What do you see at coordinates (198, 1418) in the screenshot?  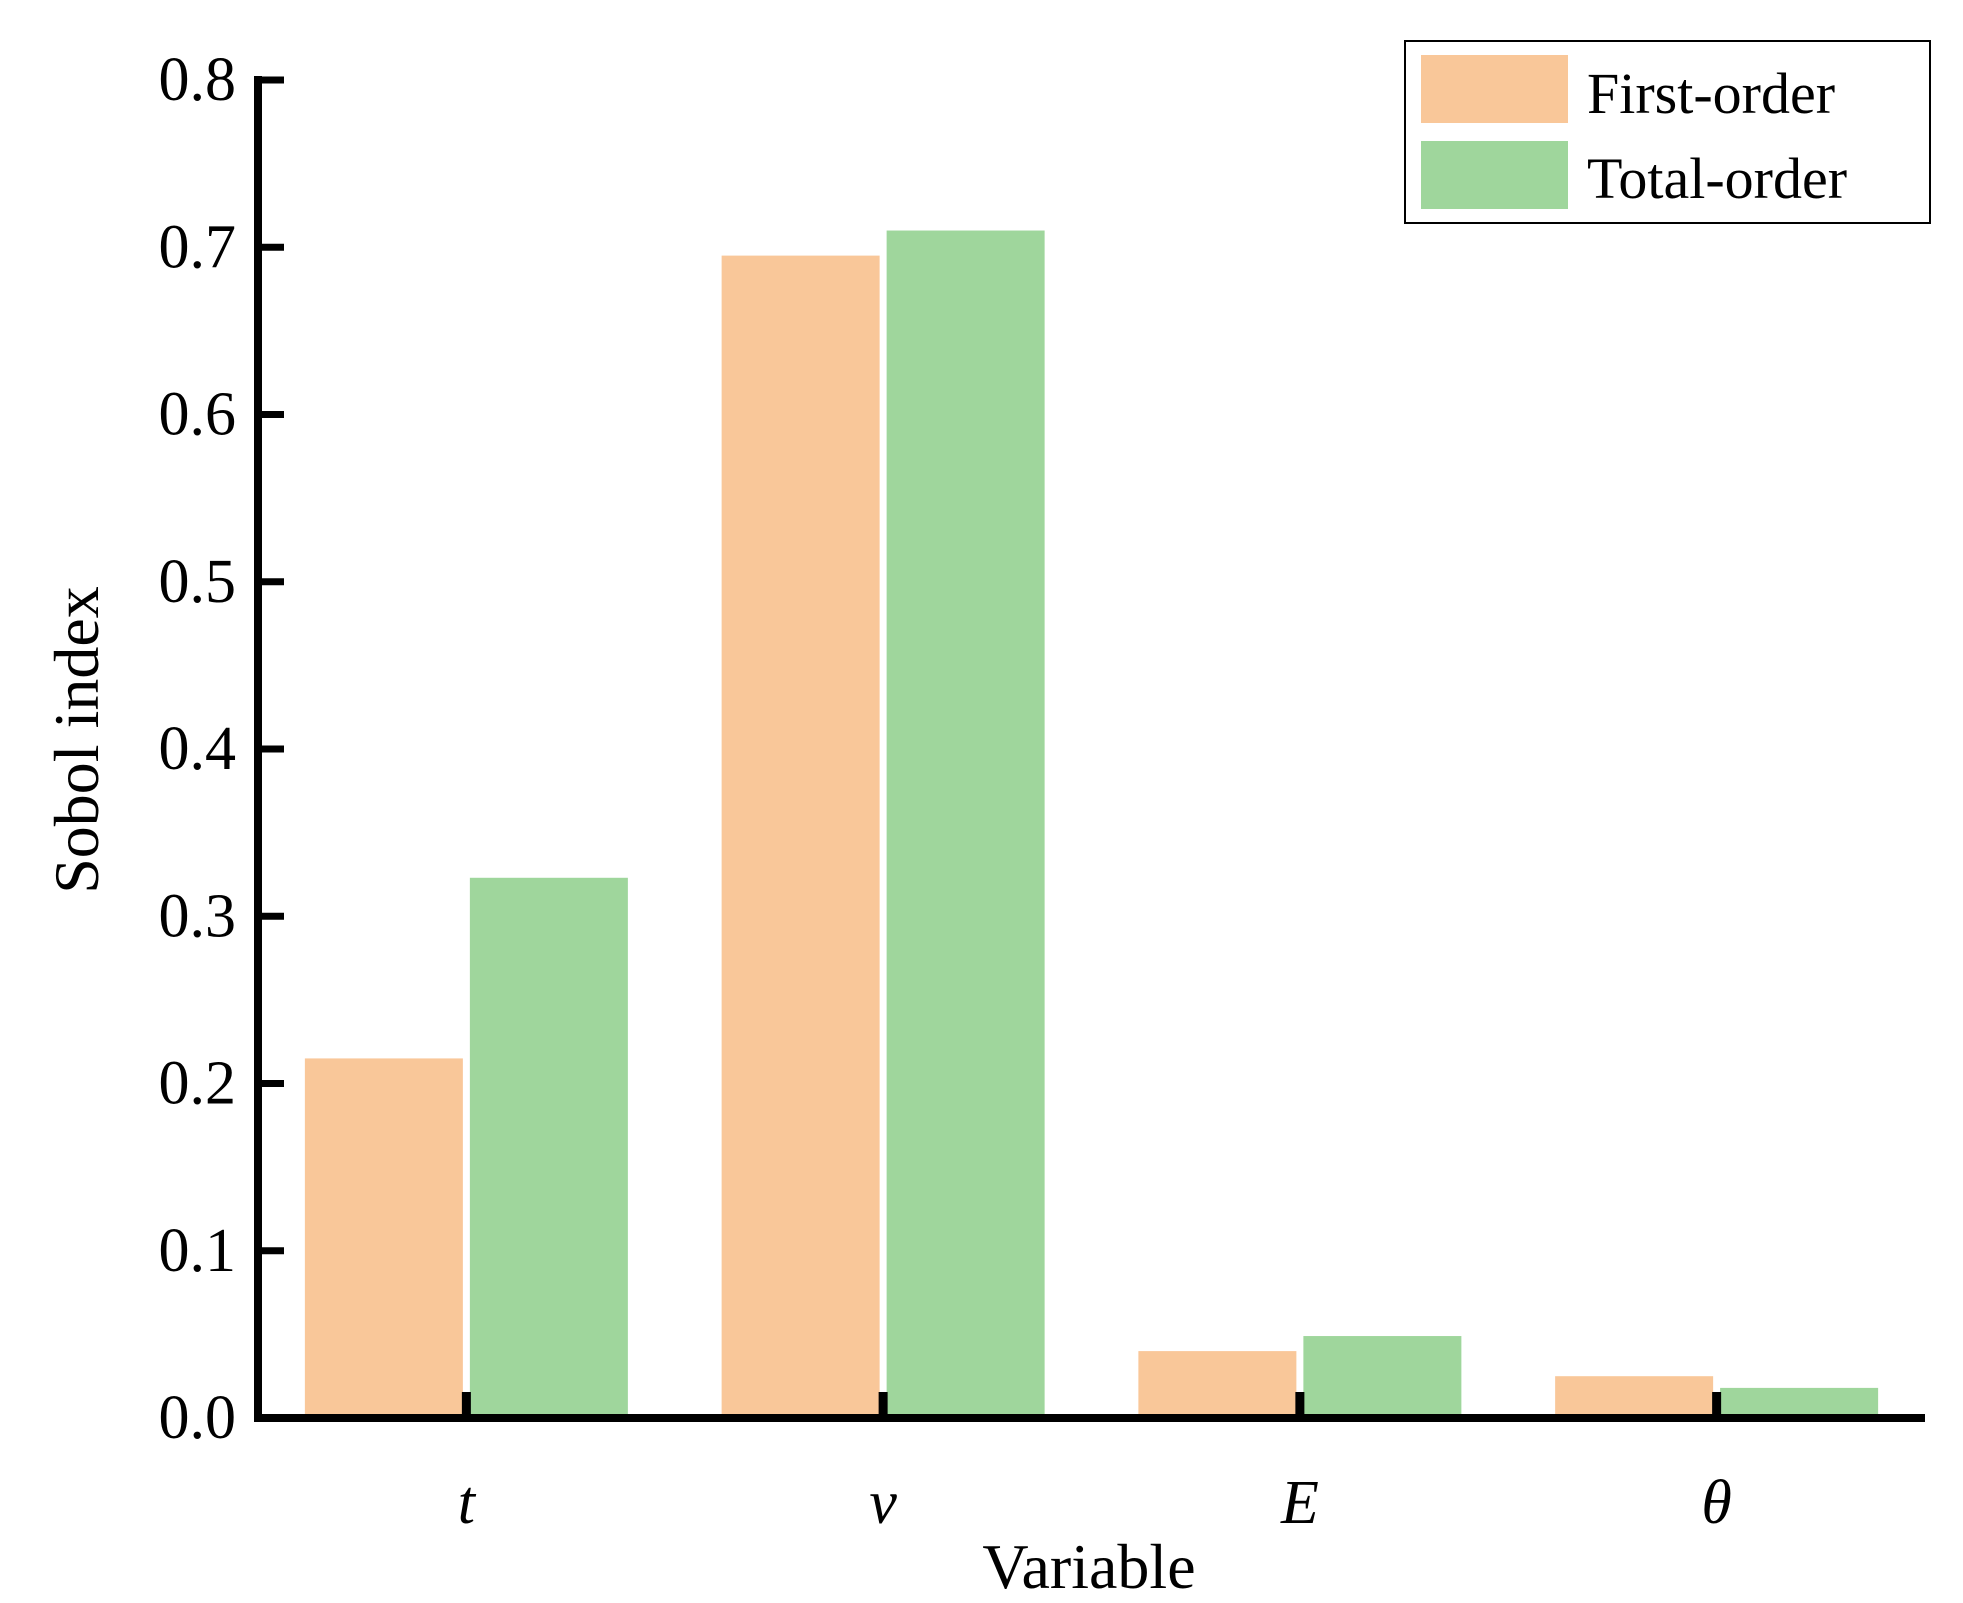 I see `y-tick-label-0: 0.0` at bounding box center [198, 1418].